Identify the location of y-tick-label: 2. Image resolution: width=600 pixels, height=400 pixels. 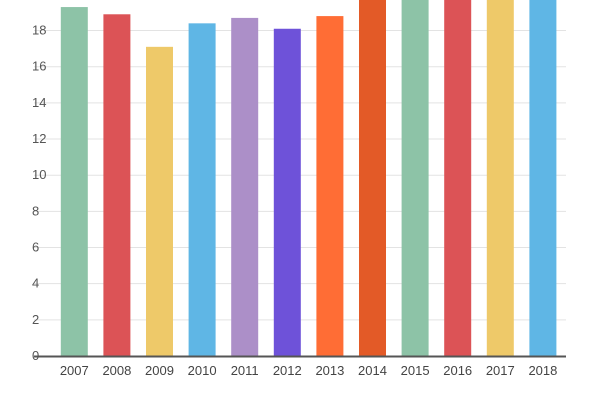
(35, 319).